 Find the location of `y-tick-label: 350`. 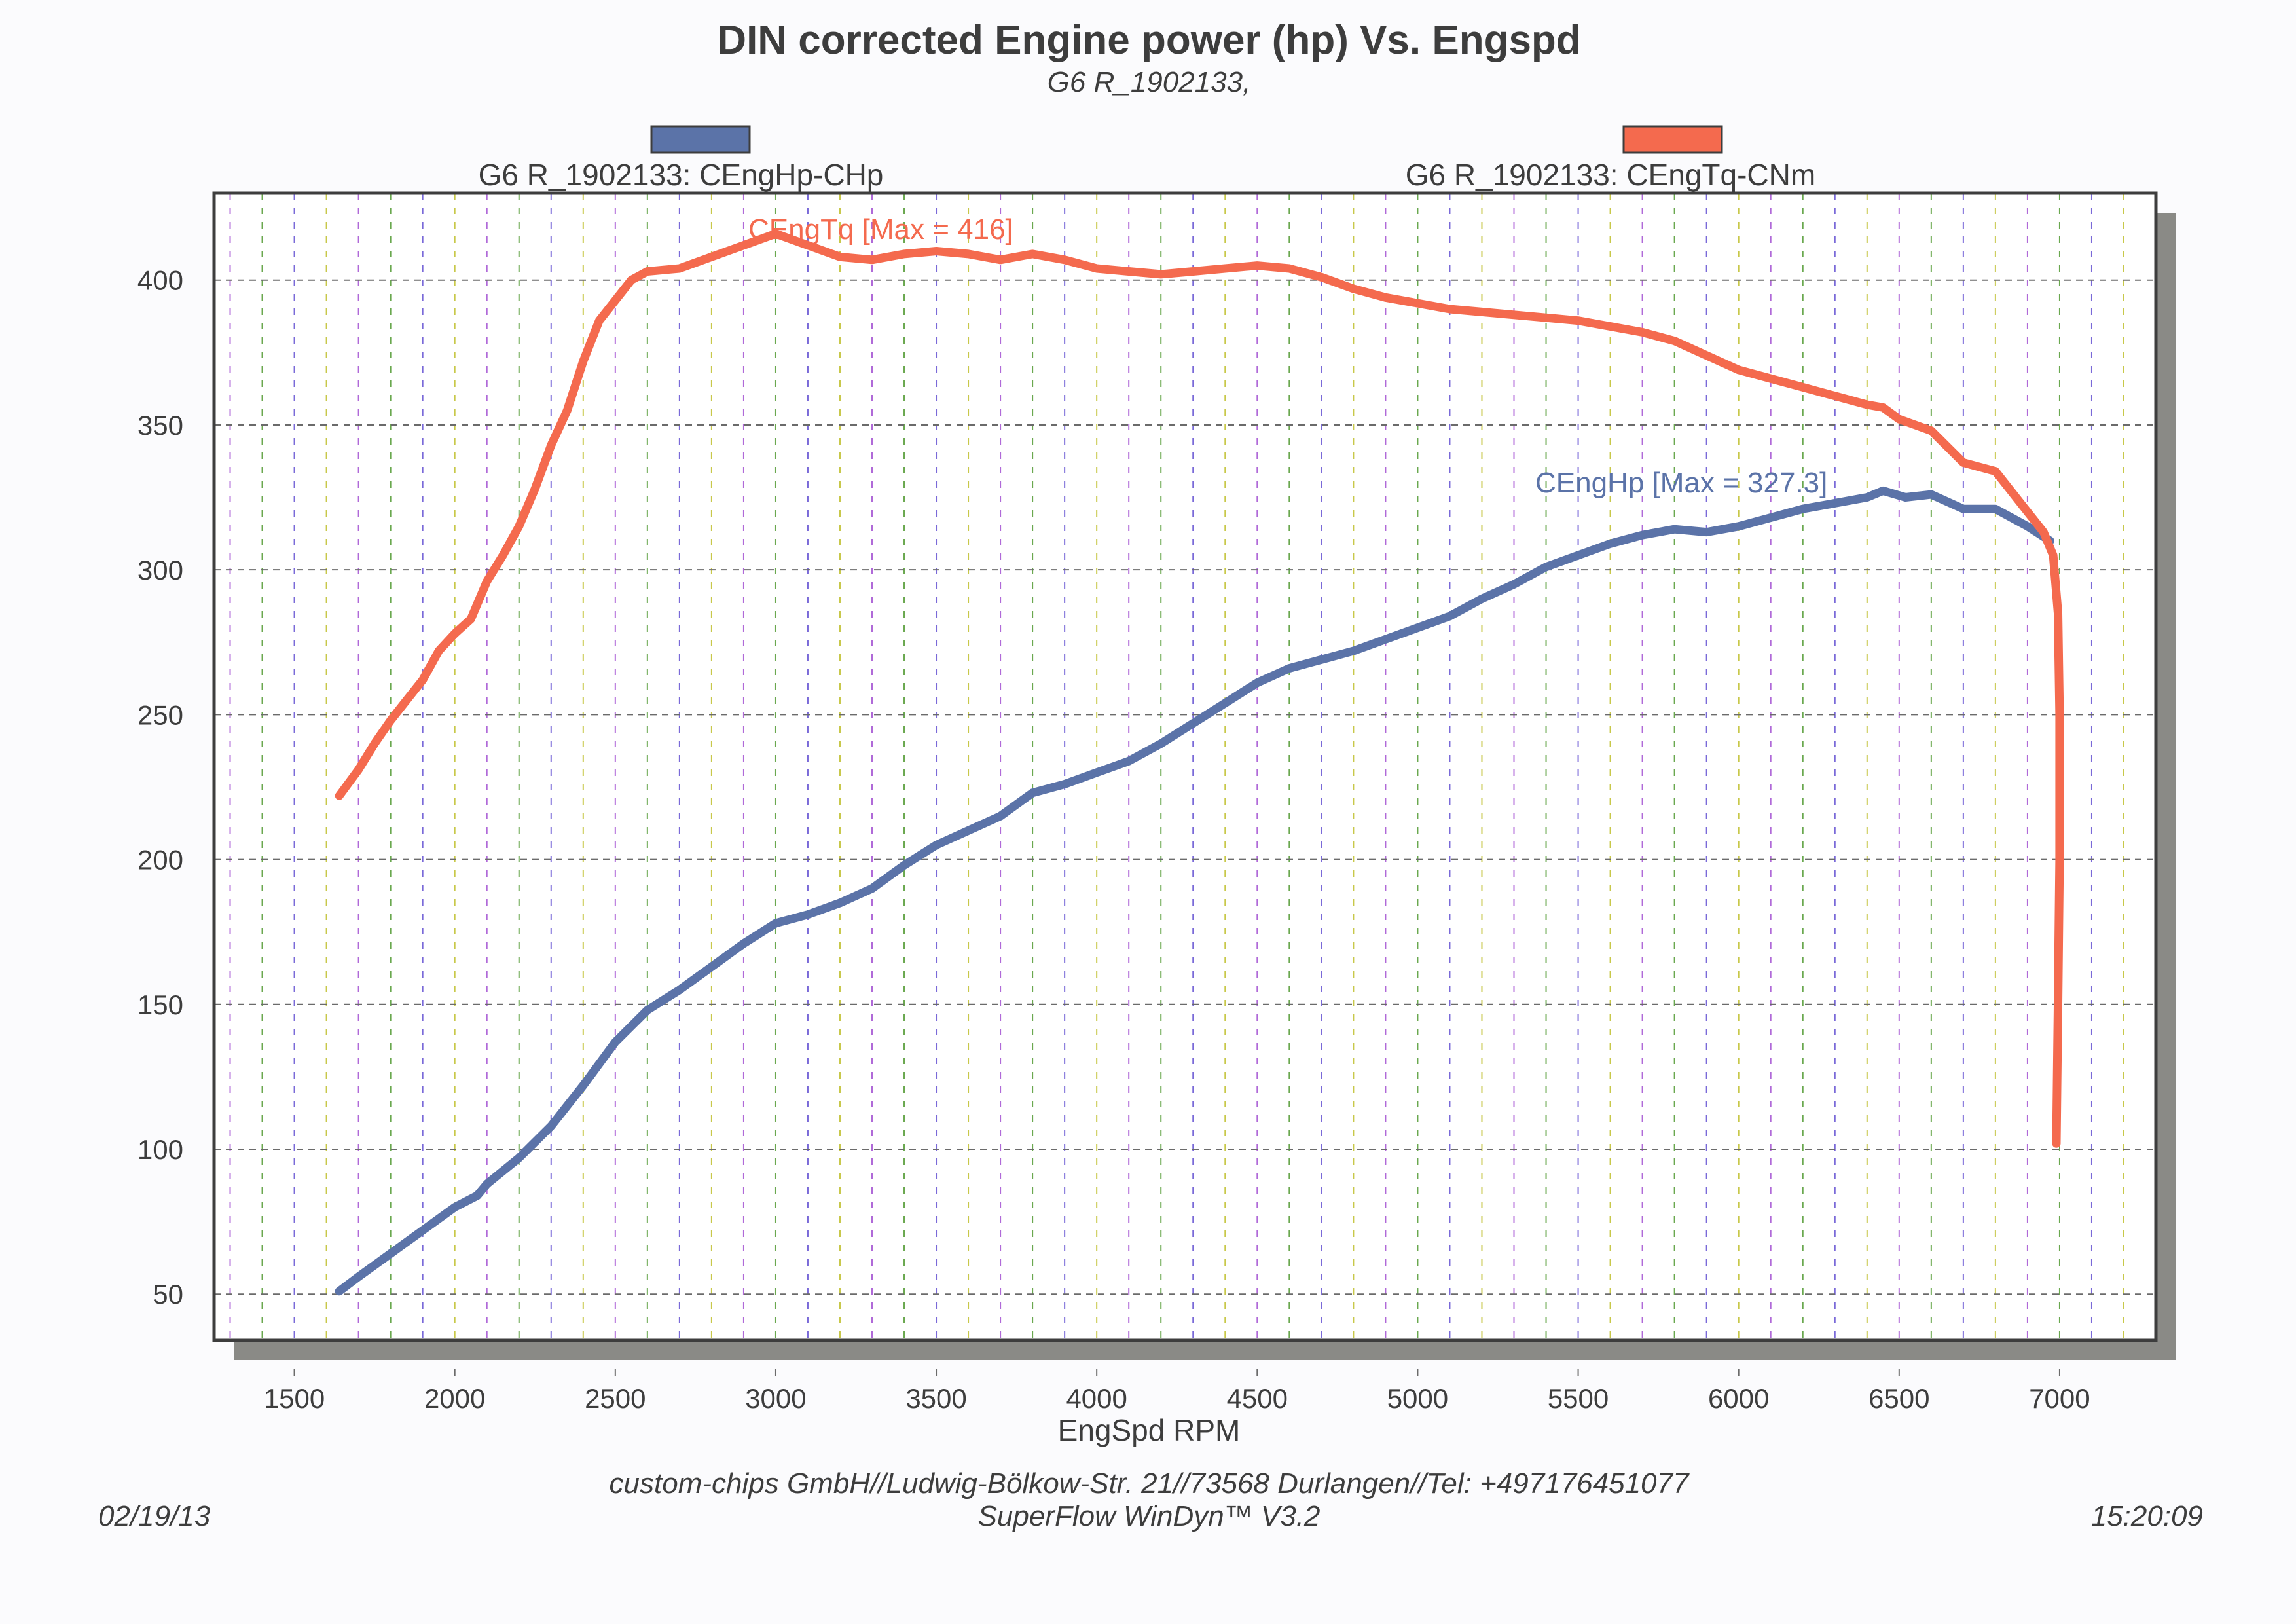

y-tick-label: 350 is located at coordinates (160, 425).